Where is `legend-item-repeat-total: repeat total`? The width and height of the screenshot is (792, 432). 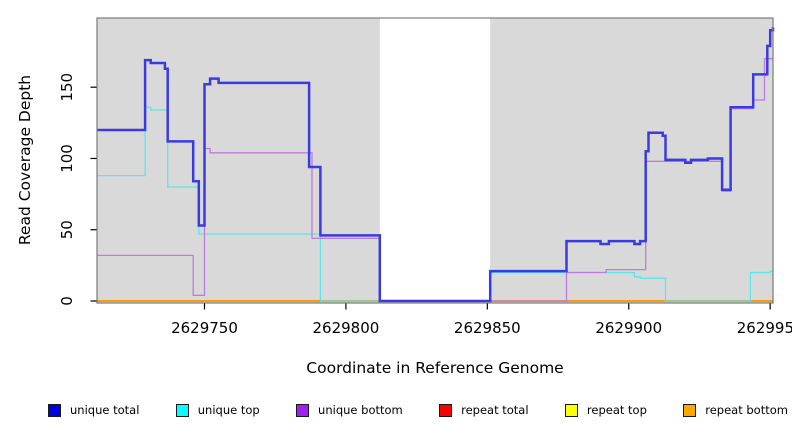
legend-item-repeat-total: repeat total is located at coordinates (484, 410).